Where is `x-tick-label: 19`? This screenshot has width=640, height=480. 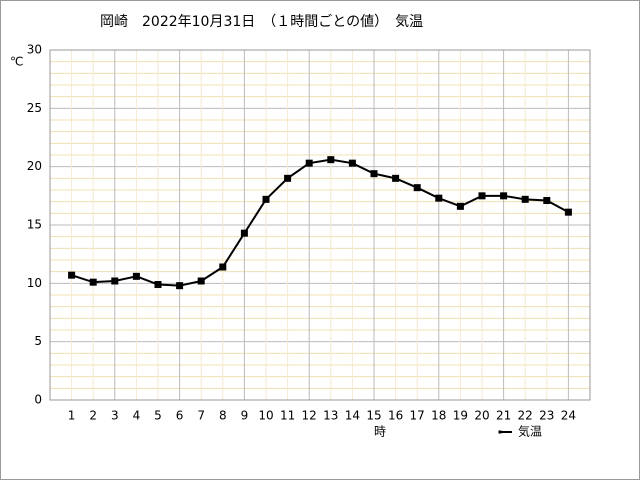 x-tick-label: 19 is located at coordinates (460, 416).